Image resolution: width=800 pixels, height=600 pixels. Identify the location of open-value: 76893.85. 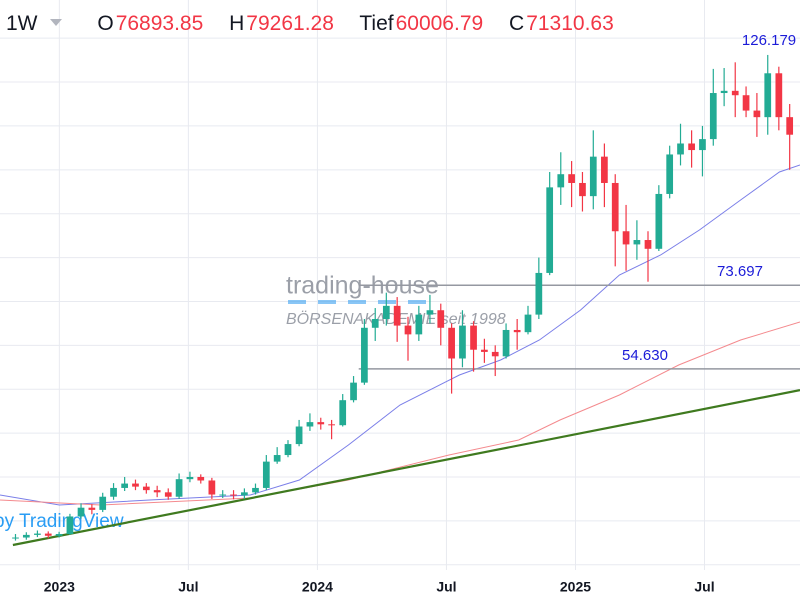
(159, 23).